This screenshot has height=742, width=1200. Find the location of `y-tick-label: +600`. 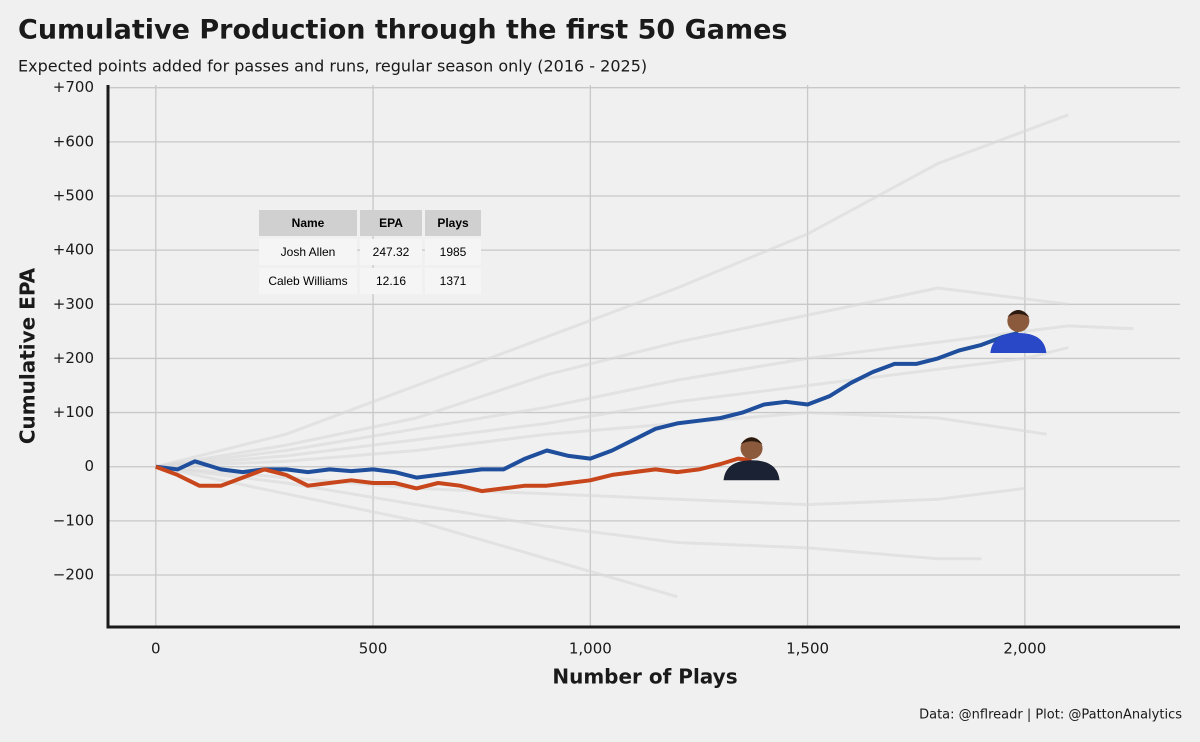

y-tick-label: +600 is located at coordinates (73, 141).